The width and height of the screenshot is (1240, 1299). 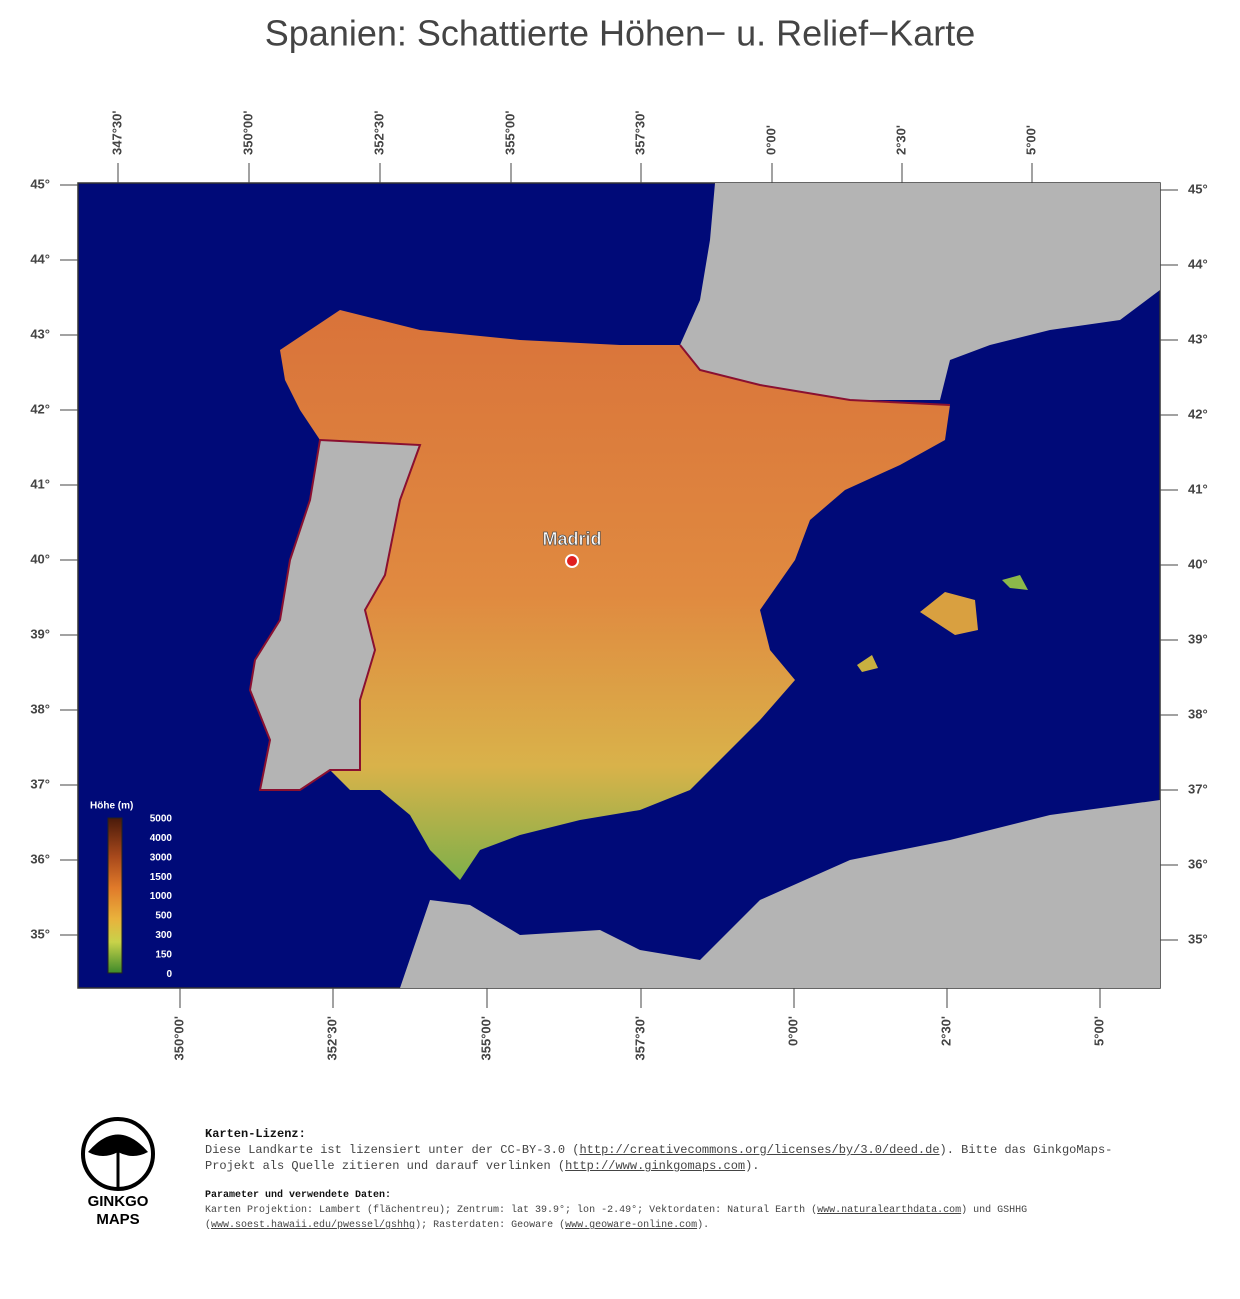 What do you see at coordinates (815, 375) in the screenshot?
I see `border` at bounding box center [815, 375].